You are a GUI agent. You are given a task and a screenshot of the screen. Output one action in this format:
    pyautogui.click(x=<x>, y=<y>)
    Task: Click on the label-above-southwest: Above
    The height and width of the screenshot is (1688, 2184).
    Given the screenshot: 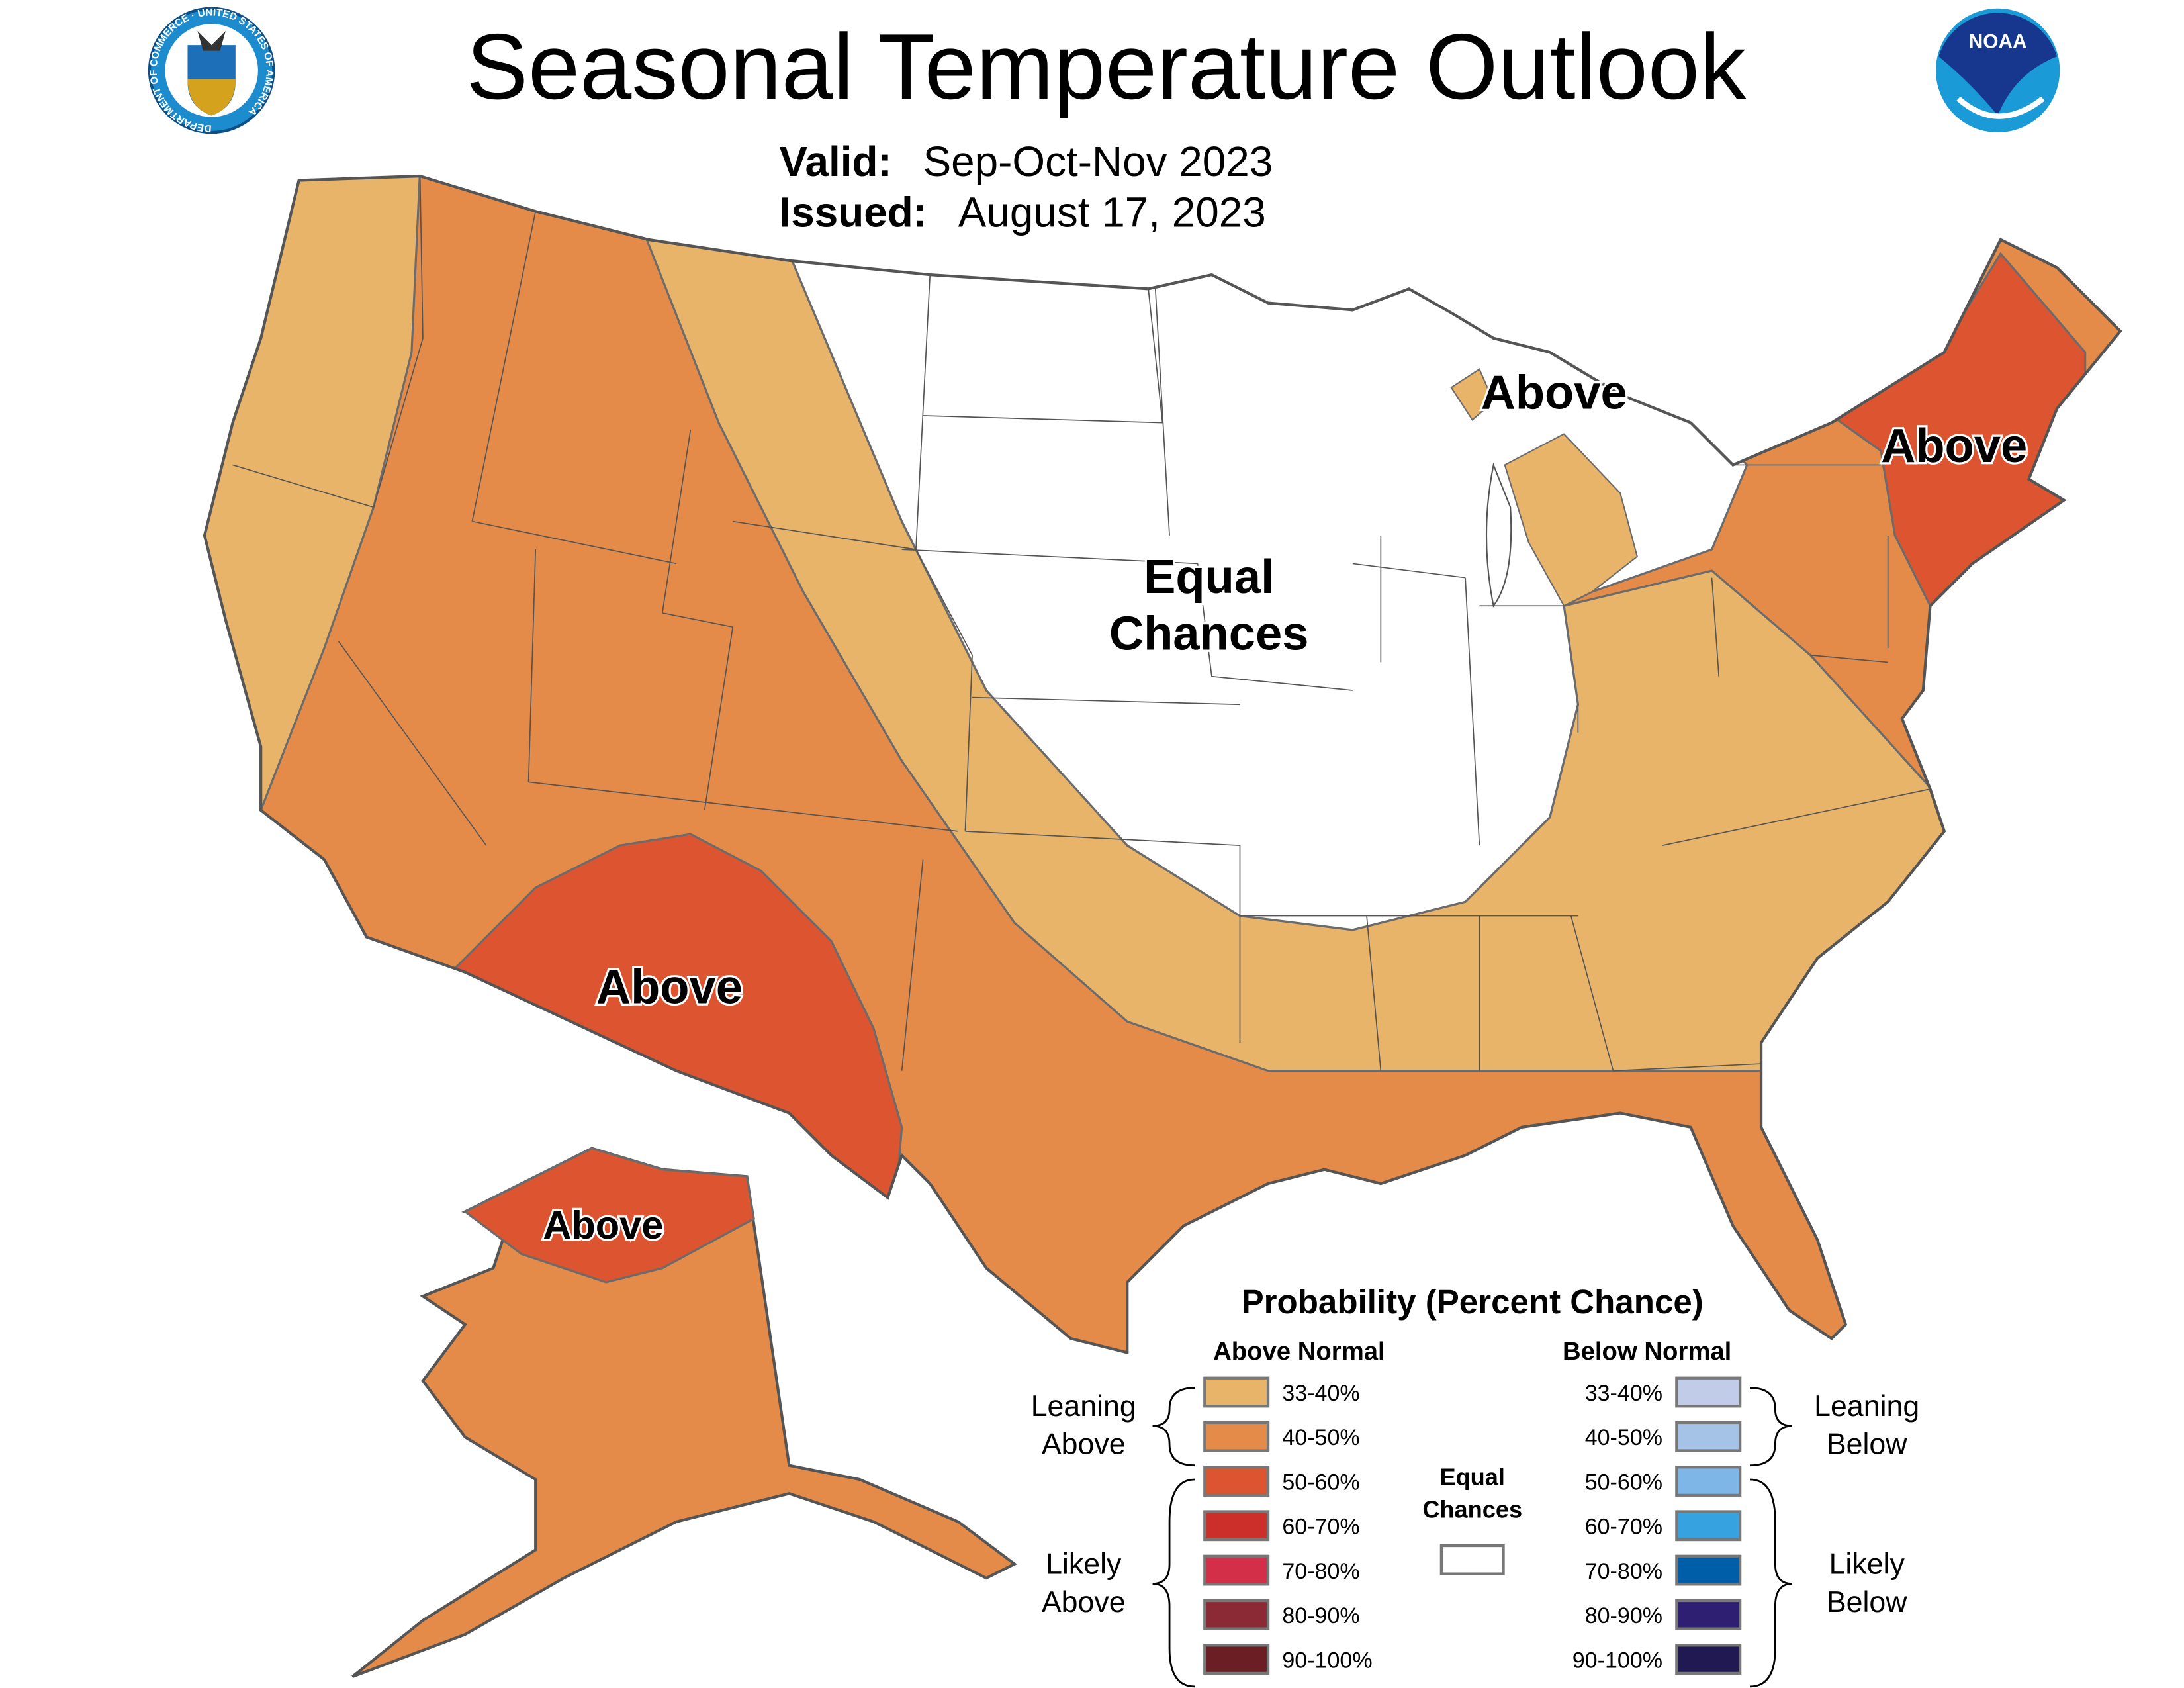 What is the action you would take?
    pyautogui.click(x=669, y=987)
    